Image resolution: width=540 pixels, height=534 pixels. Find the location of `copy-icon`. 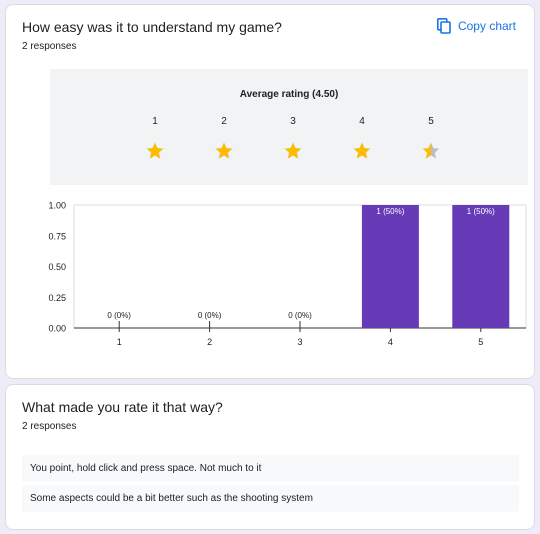

copy-icon is located at coordinates (443, 26).